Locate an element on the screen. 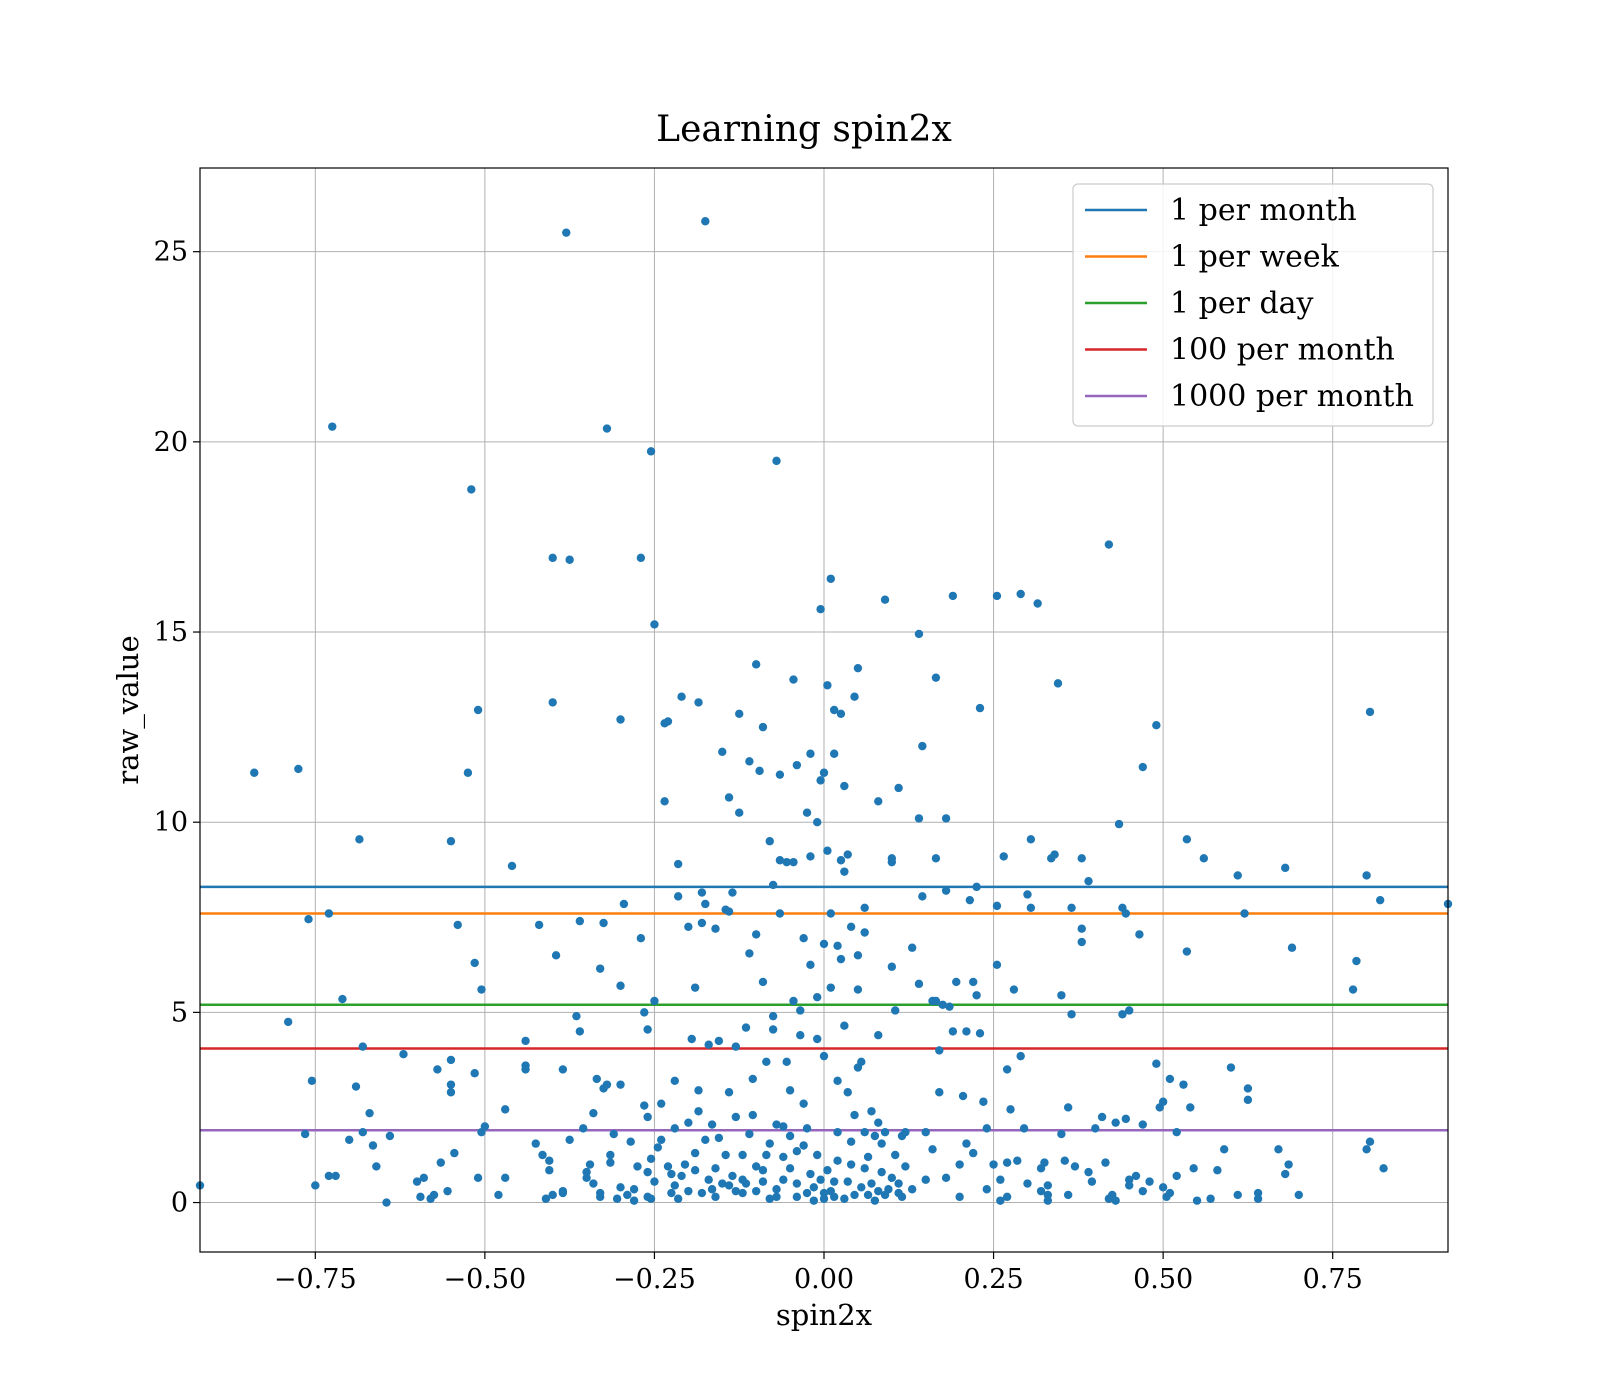 This screenshot has width=1600, height=1400. x-tick-label: −0.25 is located at coordinates (654, 1279).